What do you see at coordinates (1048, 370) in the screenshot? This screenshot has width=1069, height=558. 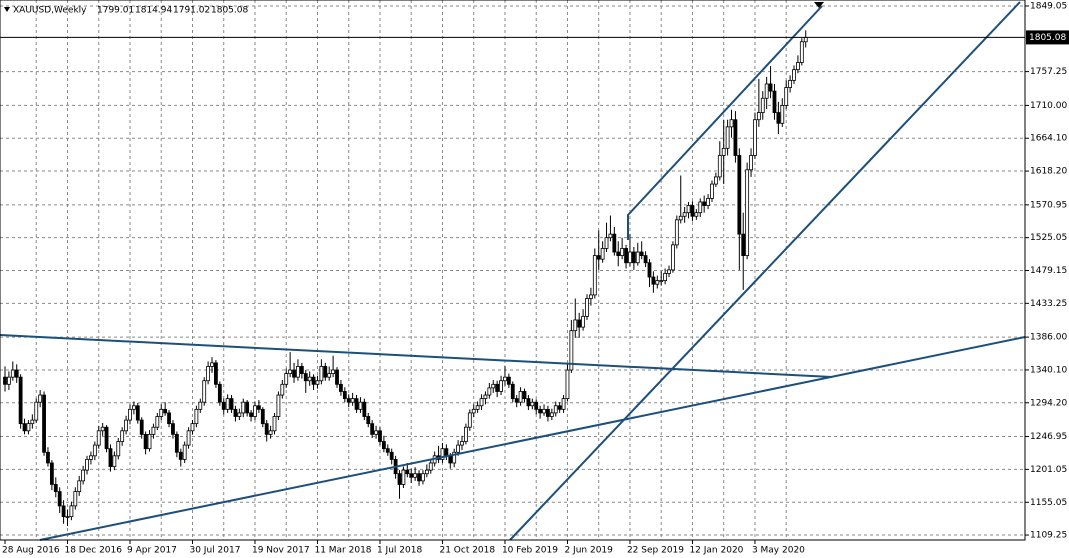 I see `y-tick-label: 1340.10` at bounding box center [1048, 370].